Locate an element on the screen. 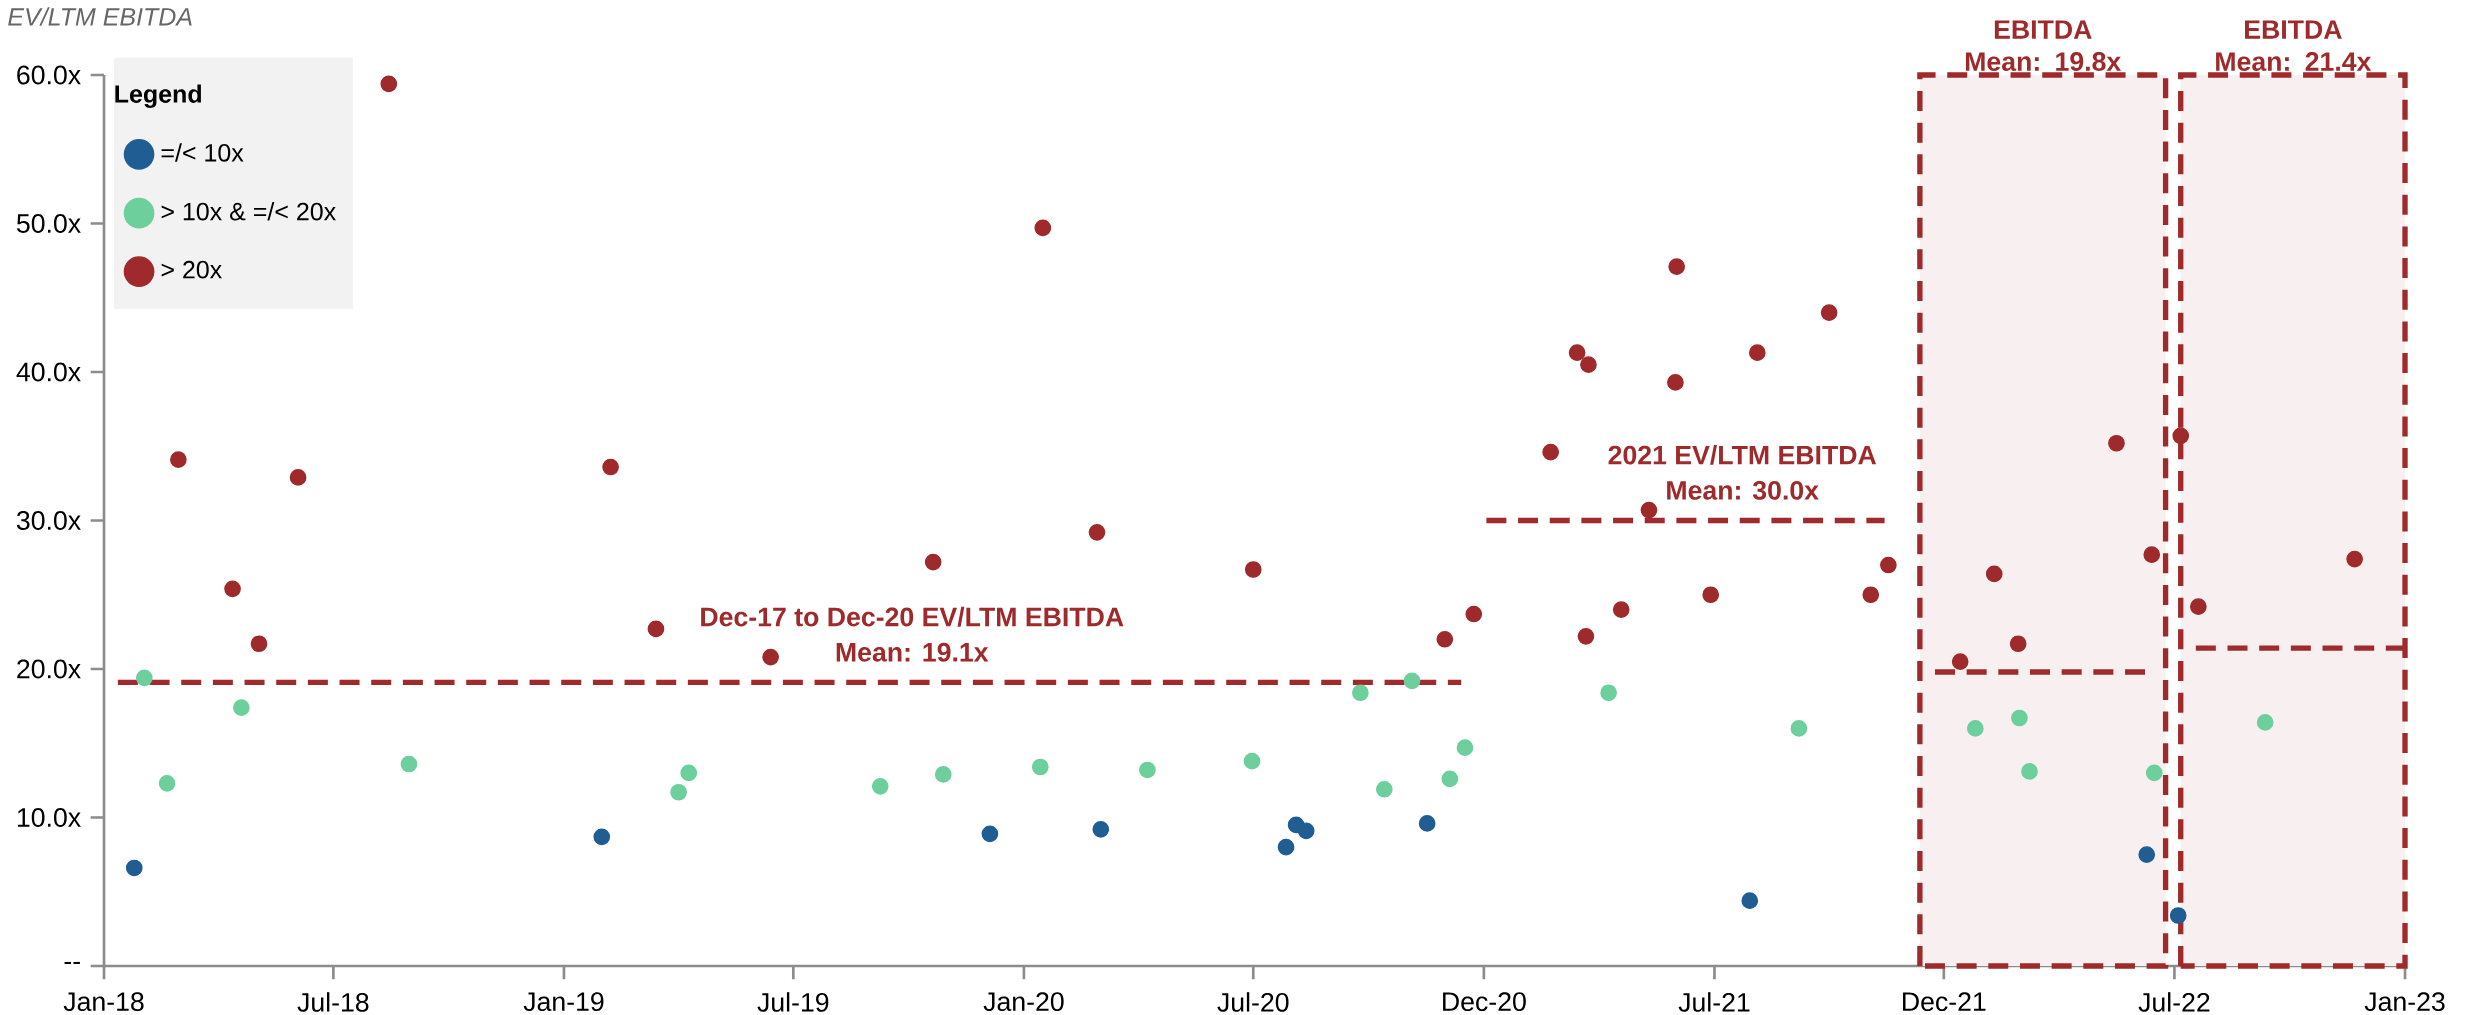 The height and width of the screenshot is (1015, 2469). x-tick-label: Jul-18 is located at coordinates (333, 1002).